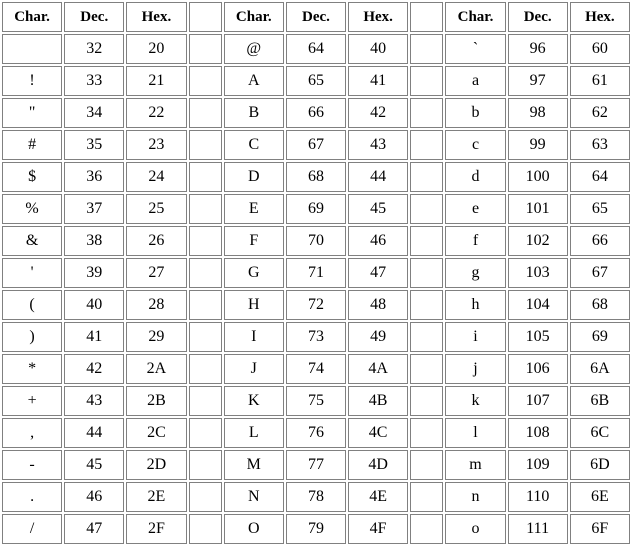 Image resolution: width=632 pixels, height=546 pixels. What do you see at coordinates (94, 433) in the screenshot?
I see `cell-dec-1: 44` at bounding box center [94, 433].